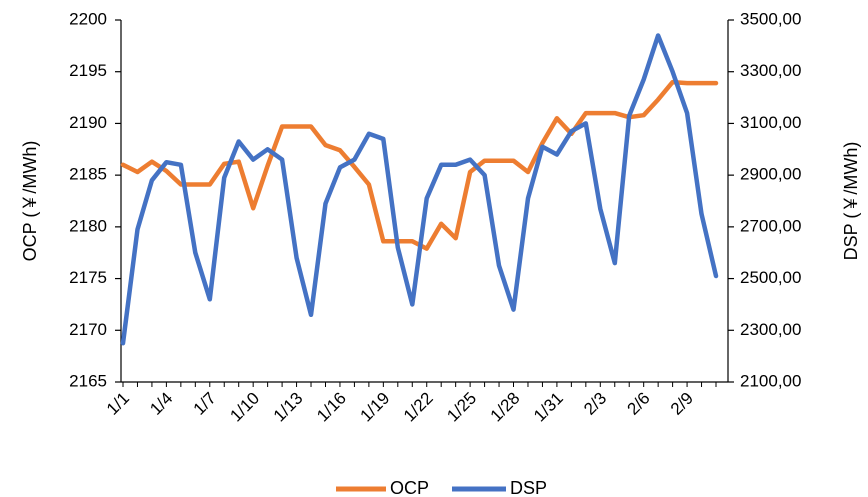 The height and width of the screenshot is (497, 868). Describe the element at coordinates (770, 18) in the screenshot. I see `right-tick-label: 3500,00` at that location.